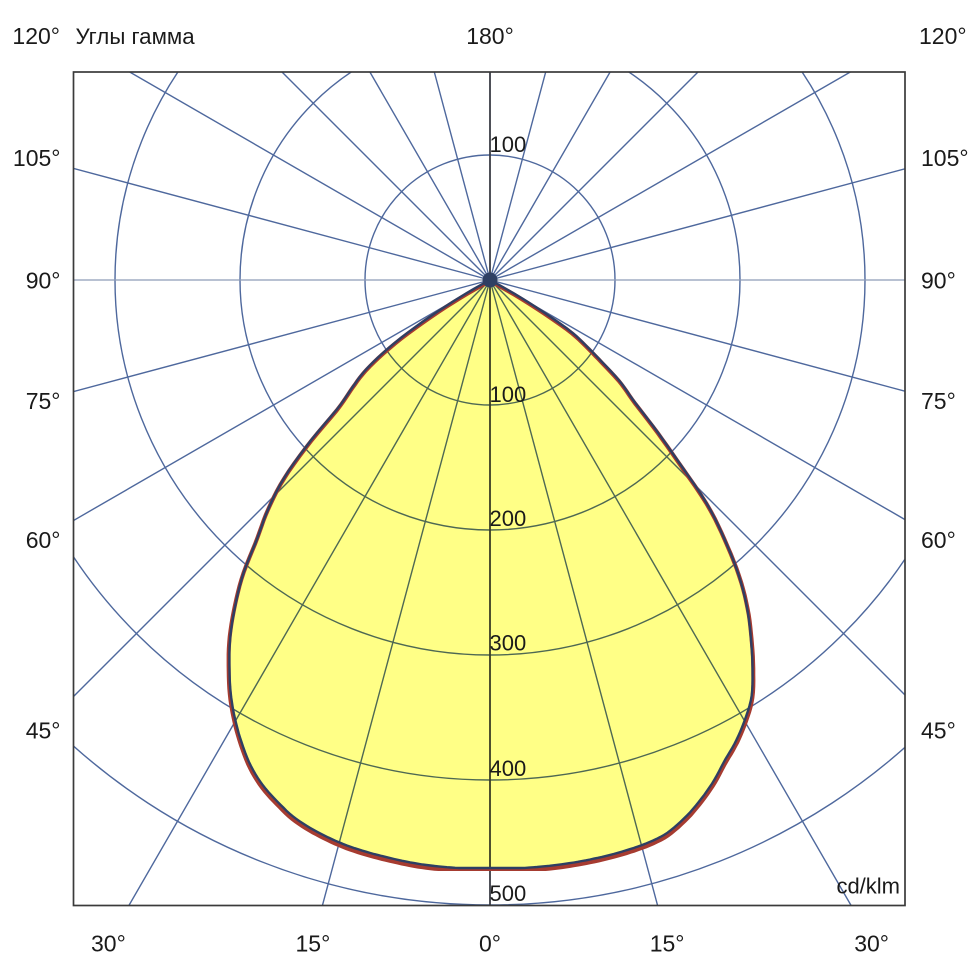 Image resolution: width=980 pixels, height=980 pixels. Describe the element at coordinates (508, 643) in the screenshot. I see `svg-text: 300` at that location.